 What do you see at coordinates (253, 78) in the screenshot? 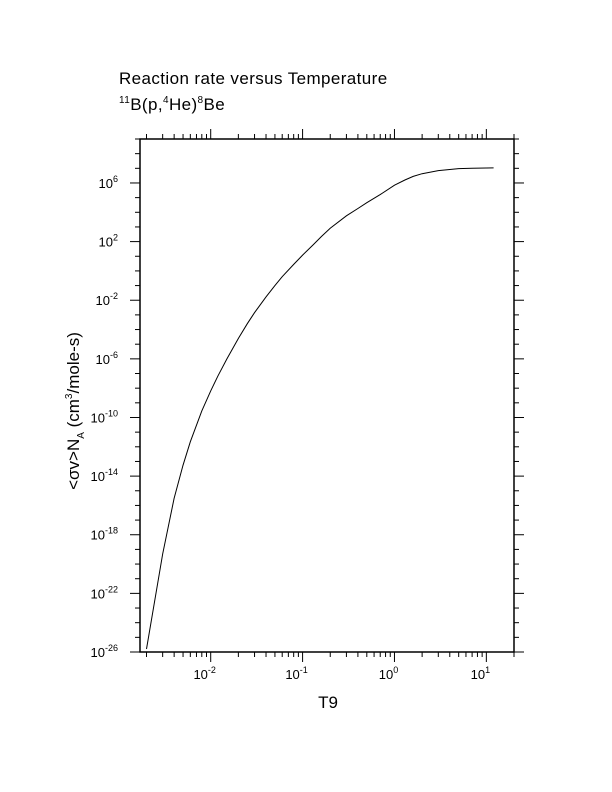
I see `chart-title: Reaction rate versus Temperature` at bounding box center [253, 78].